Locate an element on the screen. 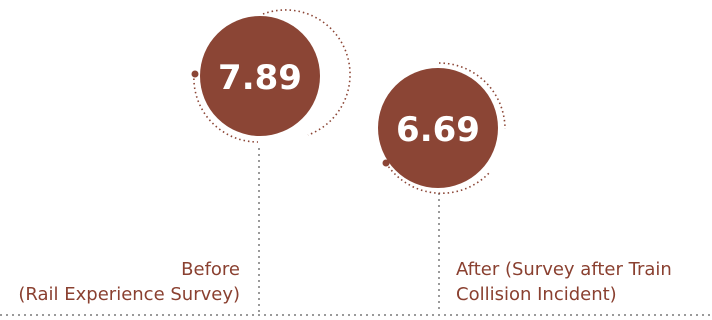 The image size is (712, 320). bubble-before-circle is located at coordinates (260, 76).